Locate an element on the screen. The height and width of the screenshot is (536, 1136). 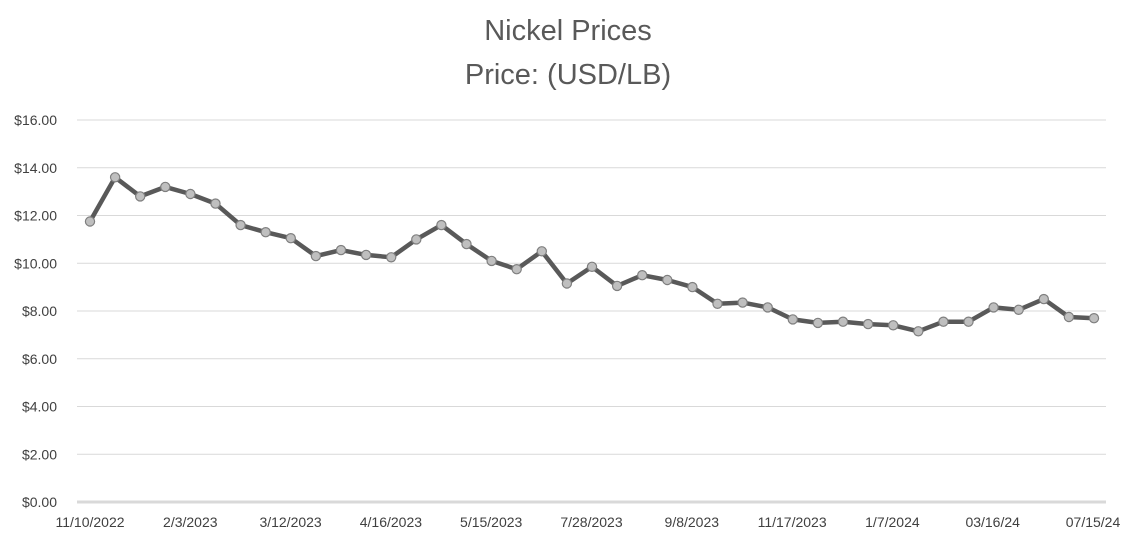
x-tick-label: 5/15/2023 is located at coordinates (491, 522).